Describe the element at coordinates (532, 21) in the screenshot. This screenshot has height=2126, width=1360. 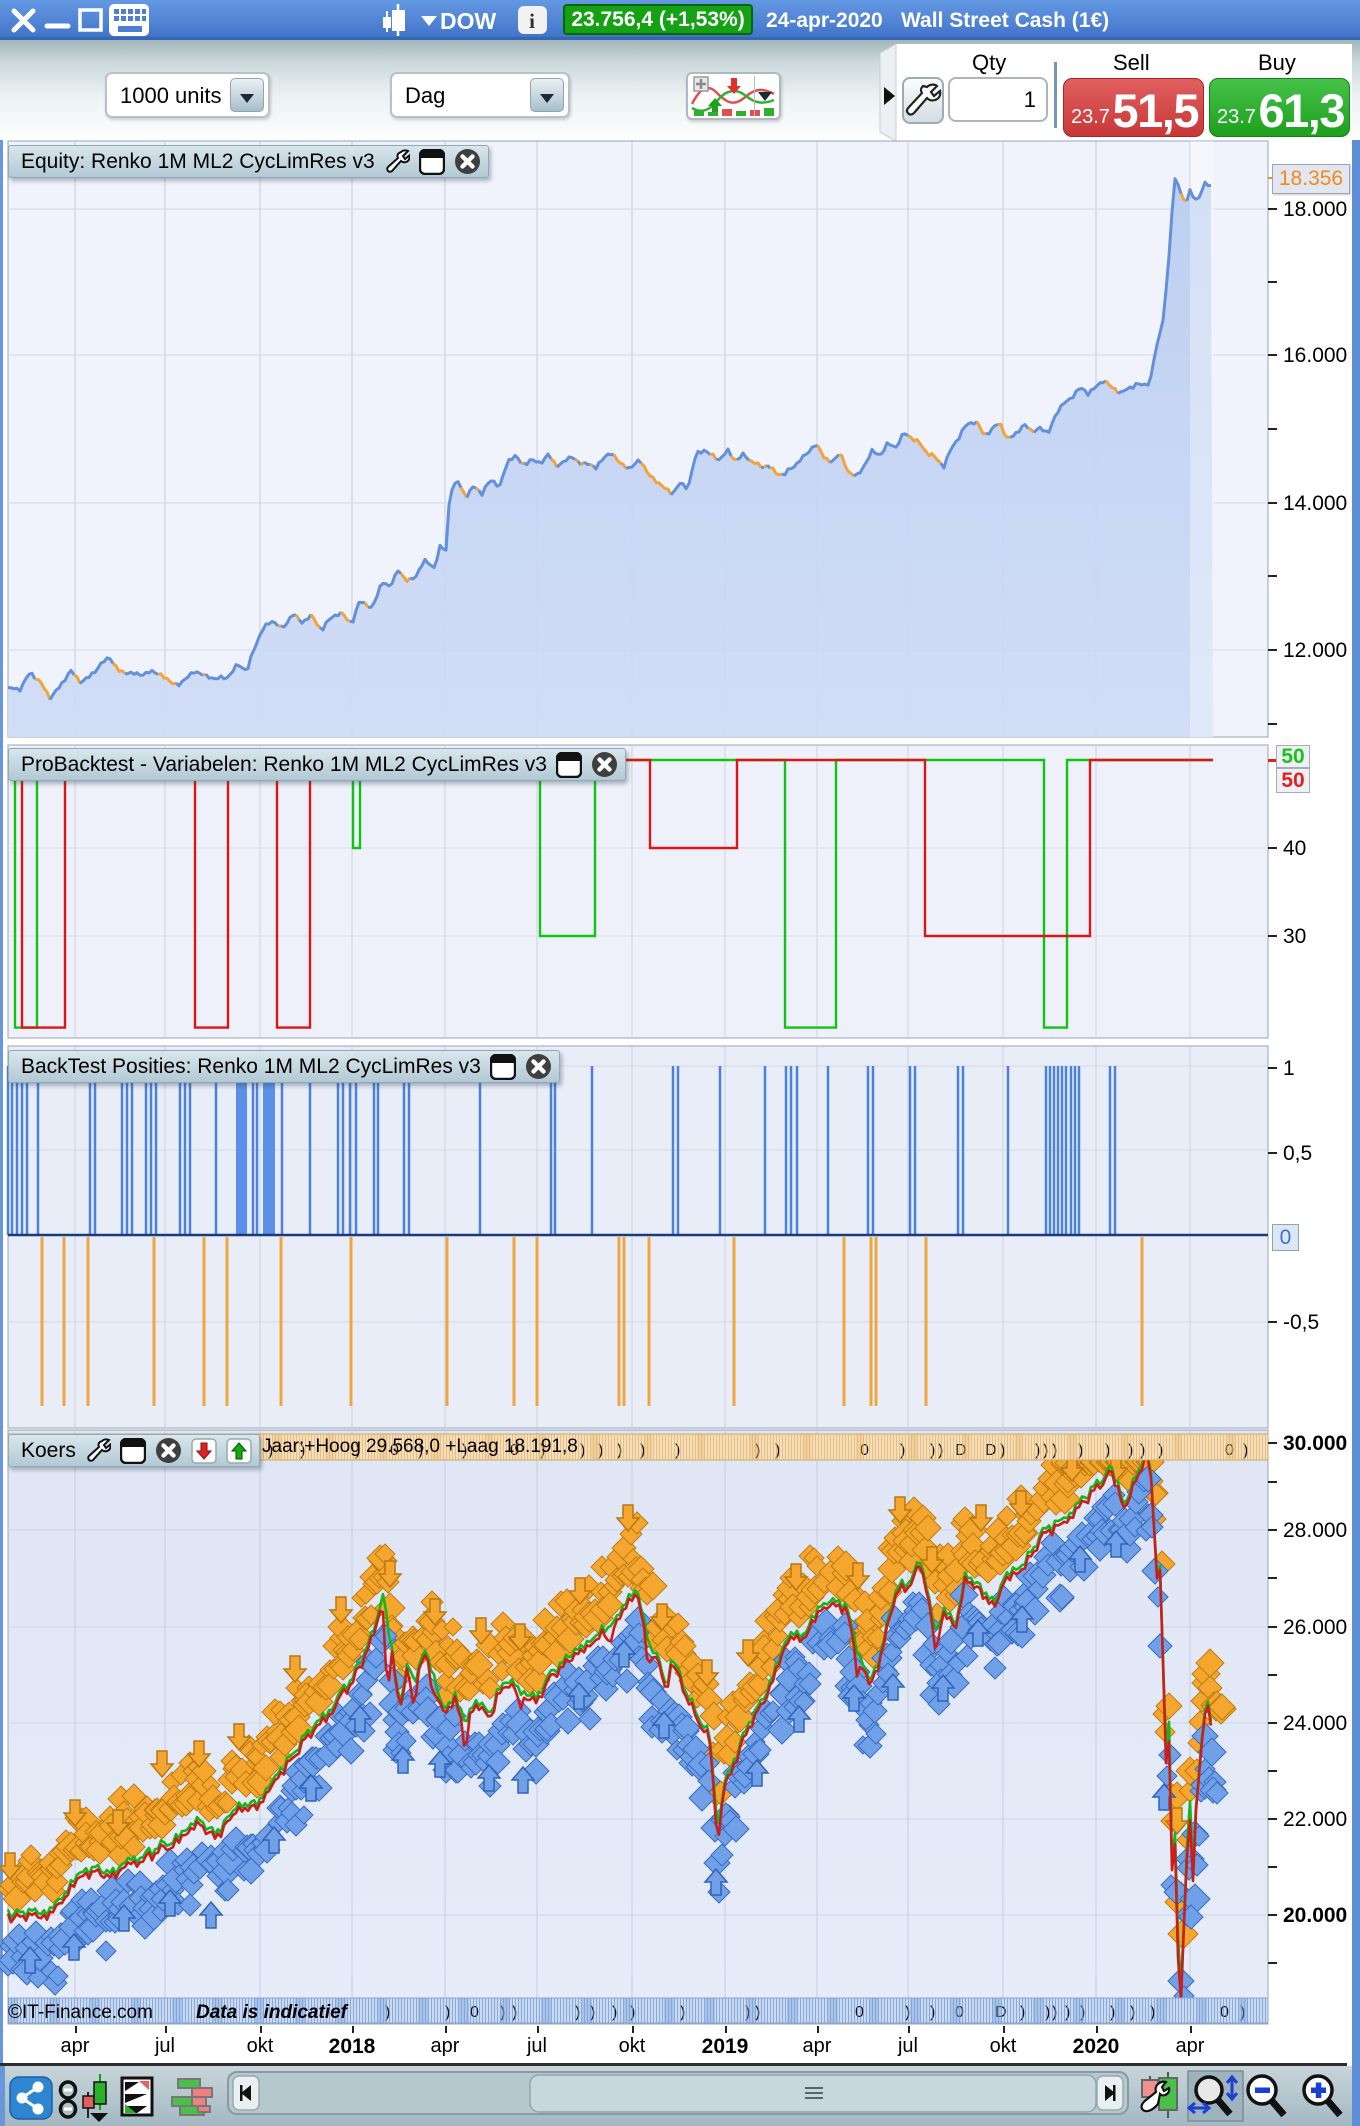
I see `svg-text: i` at that location.